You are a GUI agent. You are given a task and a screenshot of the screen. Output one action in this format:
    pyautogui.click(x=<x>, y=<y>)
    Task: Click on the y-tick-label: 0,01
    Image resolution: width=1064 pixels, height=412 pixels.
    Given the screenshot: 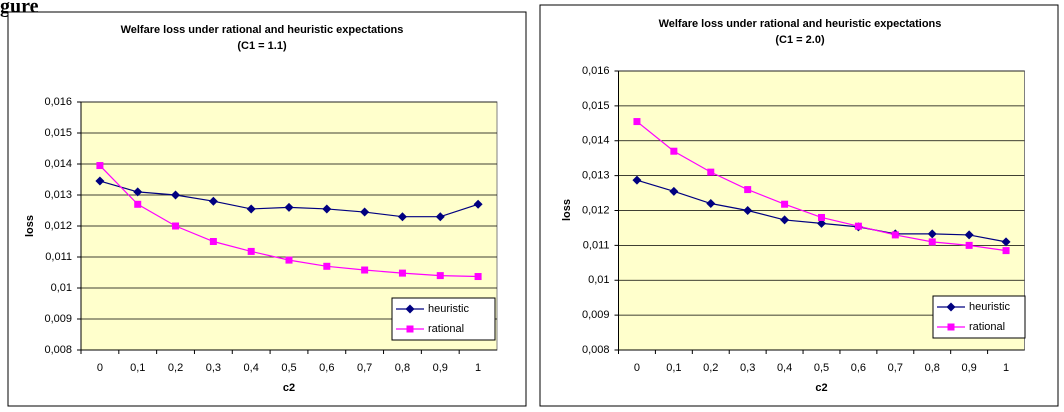 What is the action you would take?
    pyautogui.click(x=598, y=280)
    